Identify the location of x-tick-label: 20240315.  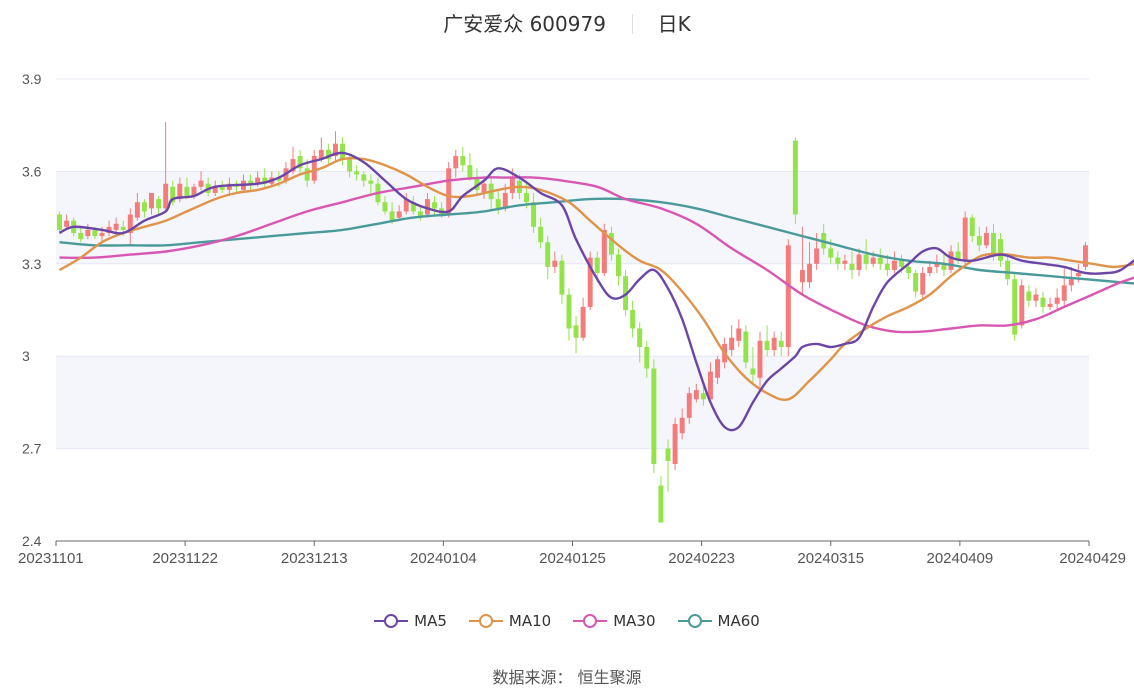
(830, 558).